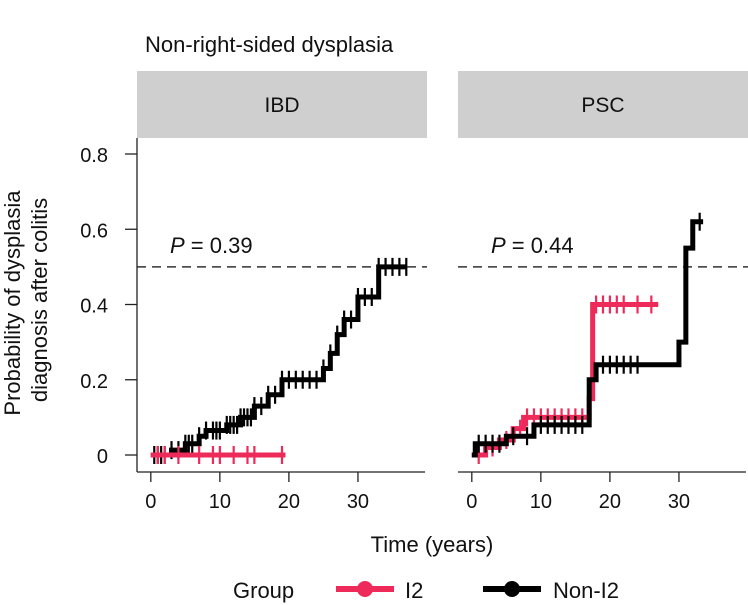  What do you see at coordinates (512, 589) in the screenshot?
I see `legend-swatch-dot-non-i2` at bounding box center [512, 589].